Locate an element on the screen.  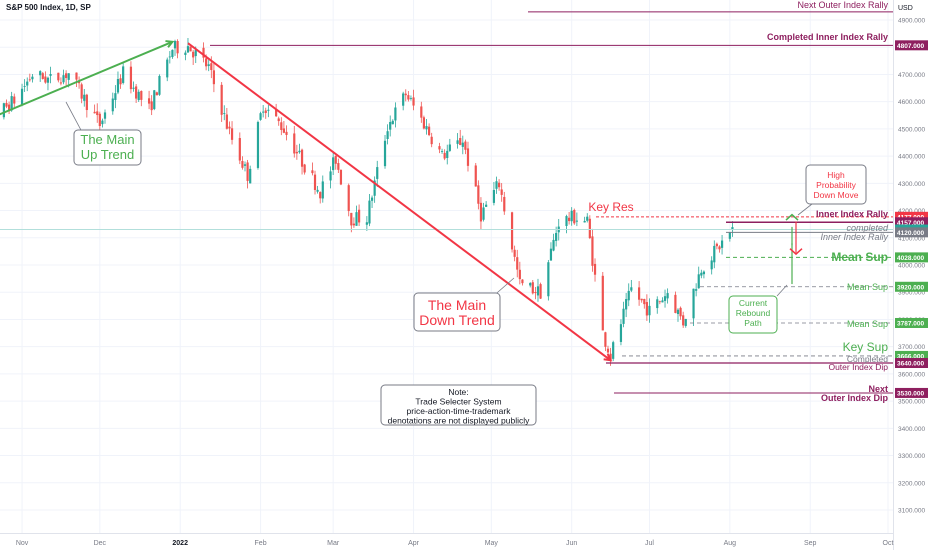
flag-value: 3640.000 is located at coordinates (910, 364).